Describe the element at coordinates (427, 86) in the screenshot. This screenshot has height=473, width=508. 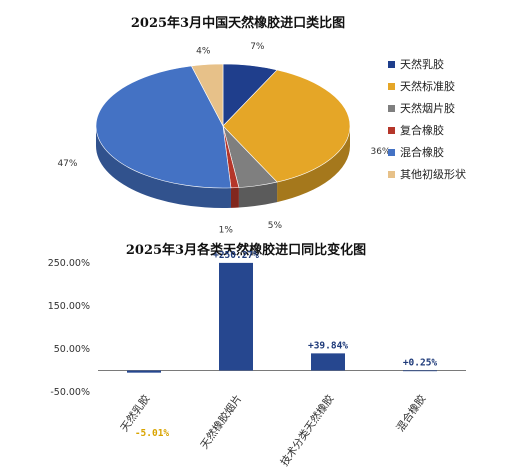
I see `legend-label-1: 天然标准胶` at that location.